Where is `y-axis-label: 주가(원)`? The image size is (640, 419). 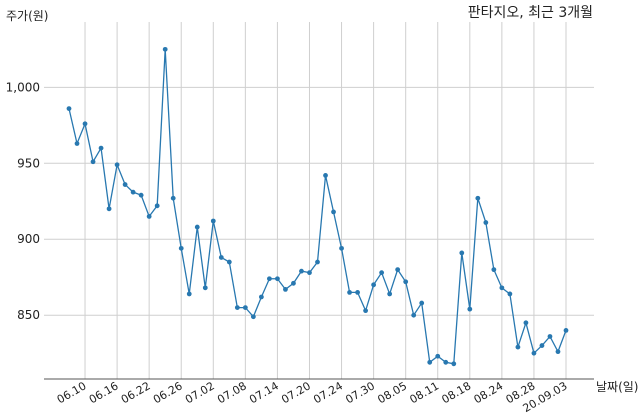
y-axis-label: 주가(원) is located at coordinates (27, 16).